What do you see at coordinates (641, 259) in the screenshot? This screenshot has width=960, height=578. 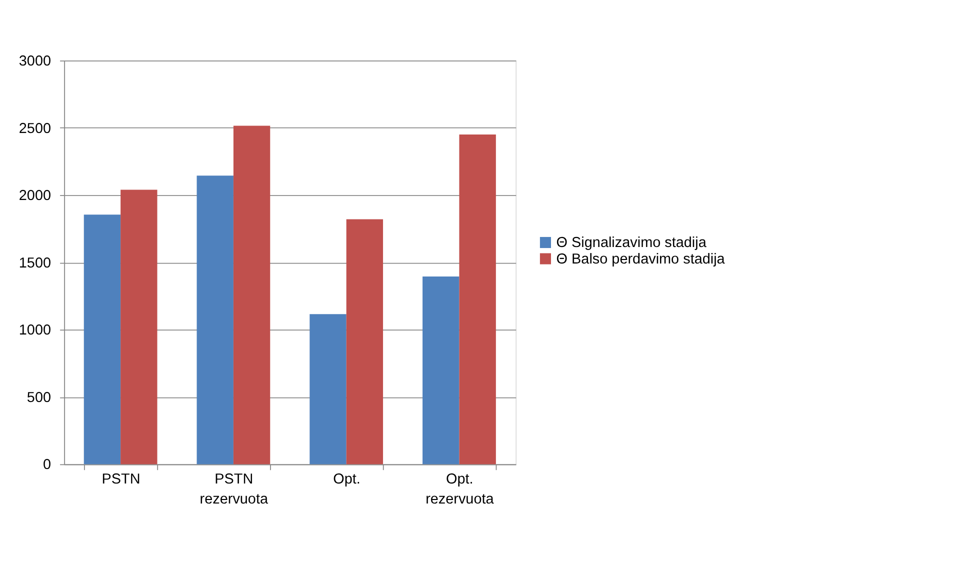 I see `legend-label: Θ Balso perdavimo stadija` at bounding box center [641, 259].